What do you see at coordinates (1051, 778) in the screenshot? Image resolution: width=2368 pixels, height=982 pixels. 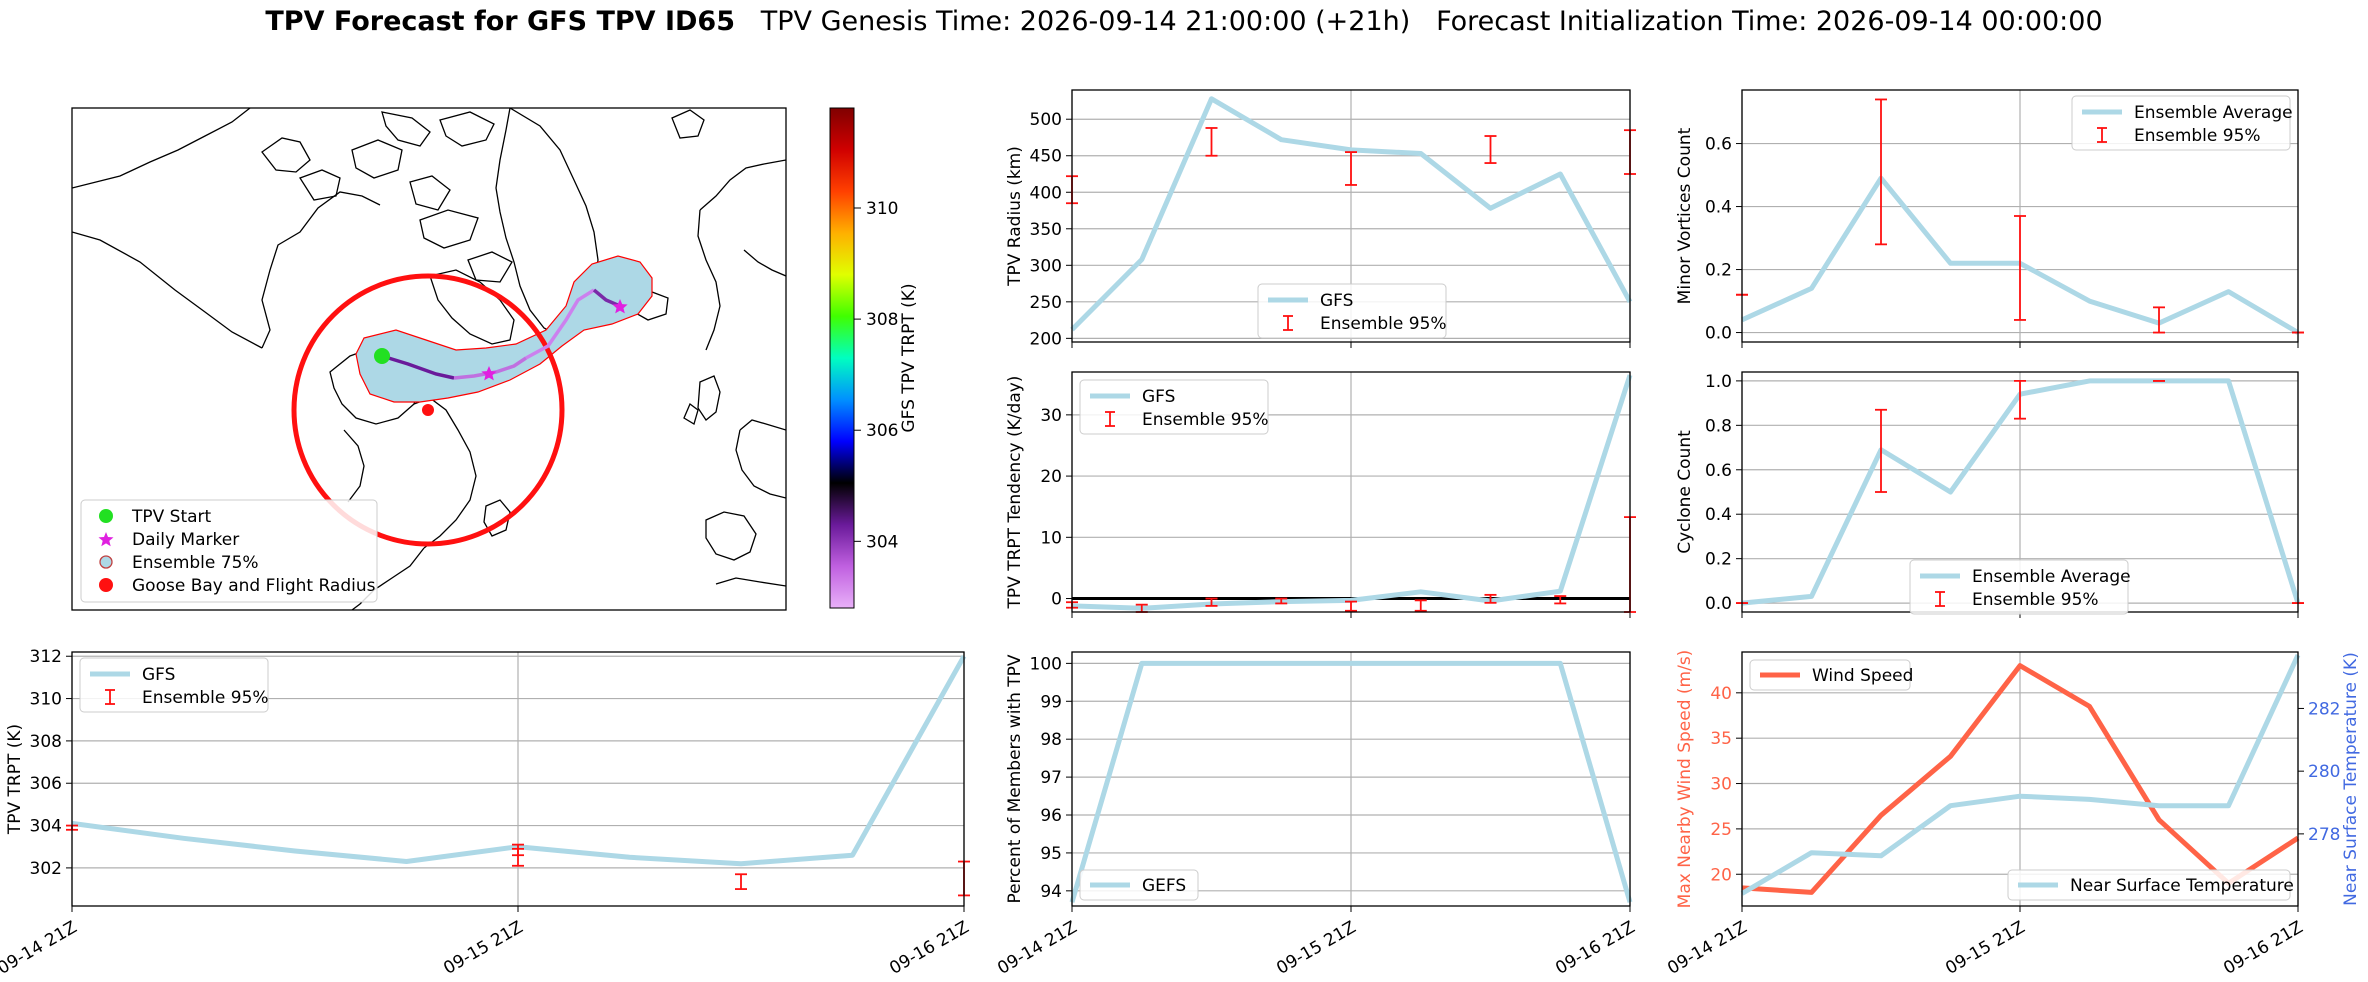 I see `y-tick-label: 97` at bounding box center [1051, 778].